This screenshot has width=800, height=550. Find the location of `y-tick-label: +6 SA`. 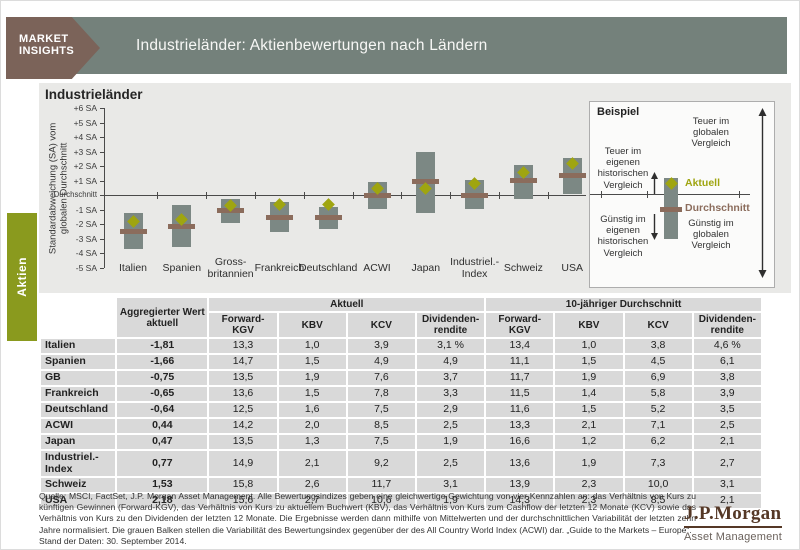

y-tick-label: +6 SA is located at coordinates (85, 108).